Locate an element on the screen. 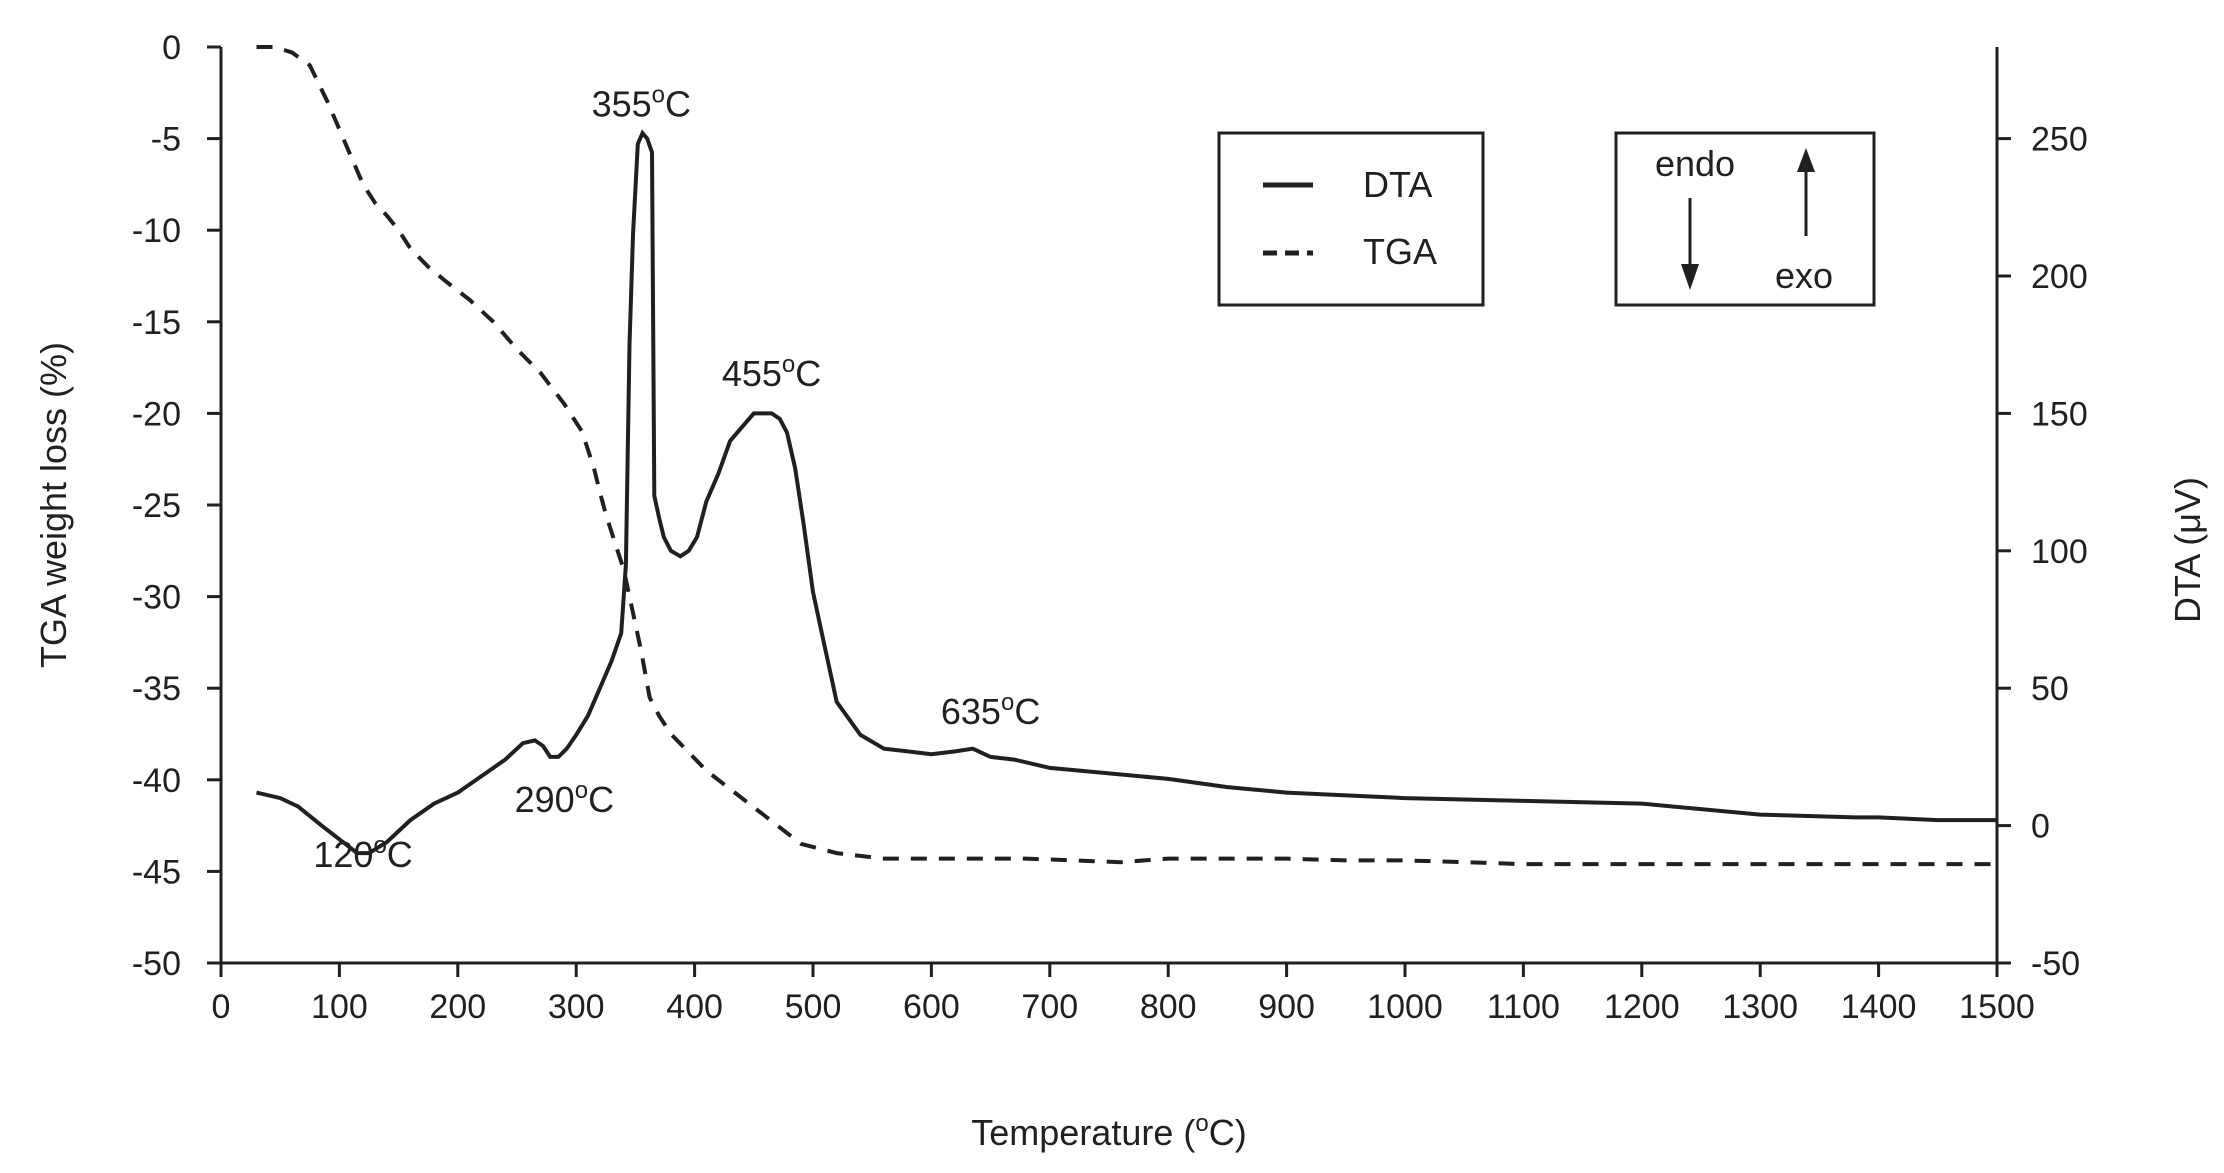  x-tick-label: 1400 is located at coordinates (1879, 1007).